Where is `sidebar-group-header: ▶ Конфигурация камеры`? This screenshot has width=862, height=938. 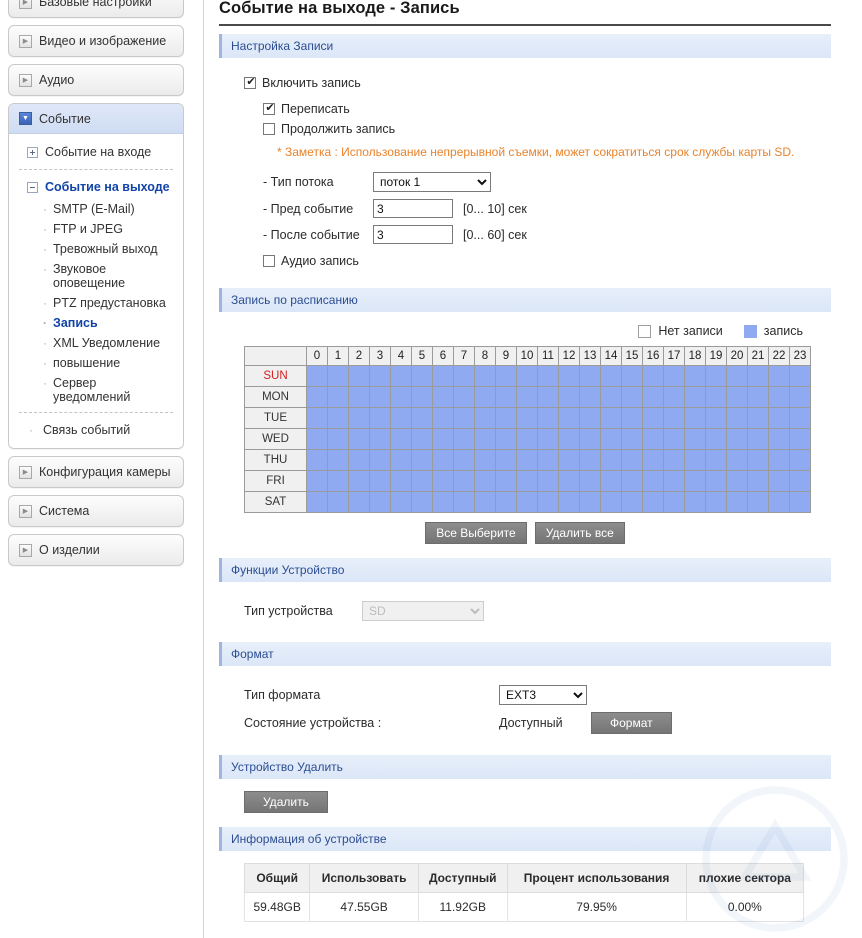 sidebar-group-header: ▶ Конфигурация камеры is located at coordinates (96, 472).